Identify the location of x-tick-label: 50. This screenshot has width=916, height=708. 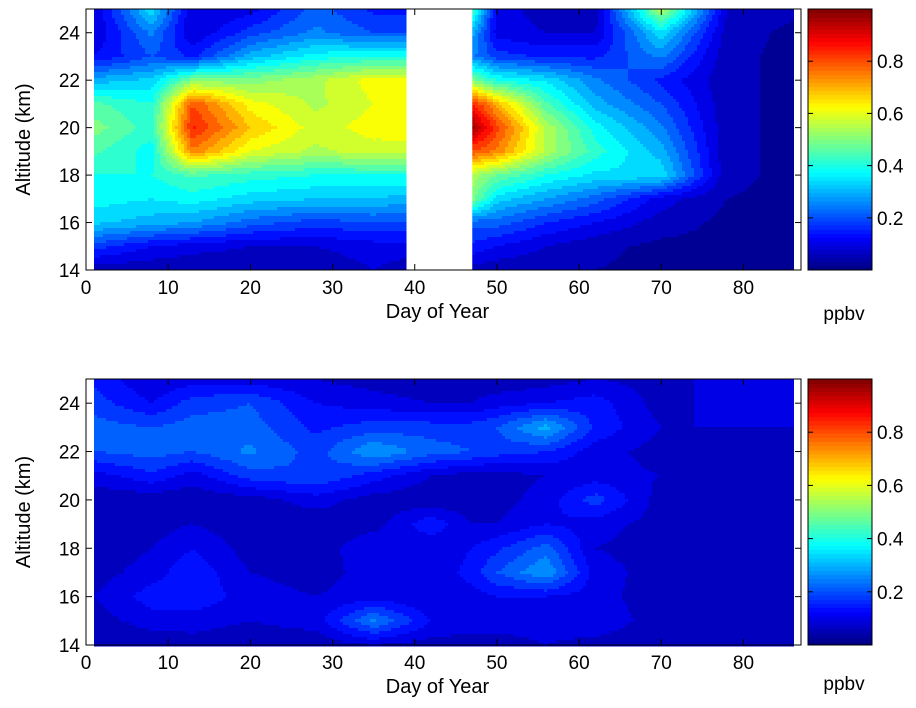
(496, 663).